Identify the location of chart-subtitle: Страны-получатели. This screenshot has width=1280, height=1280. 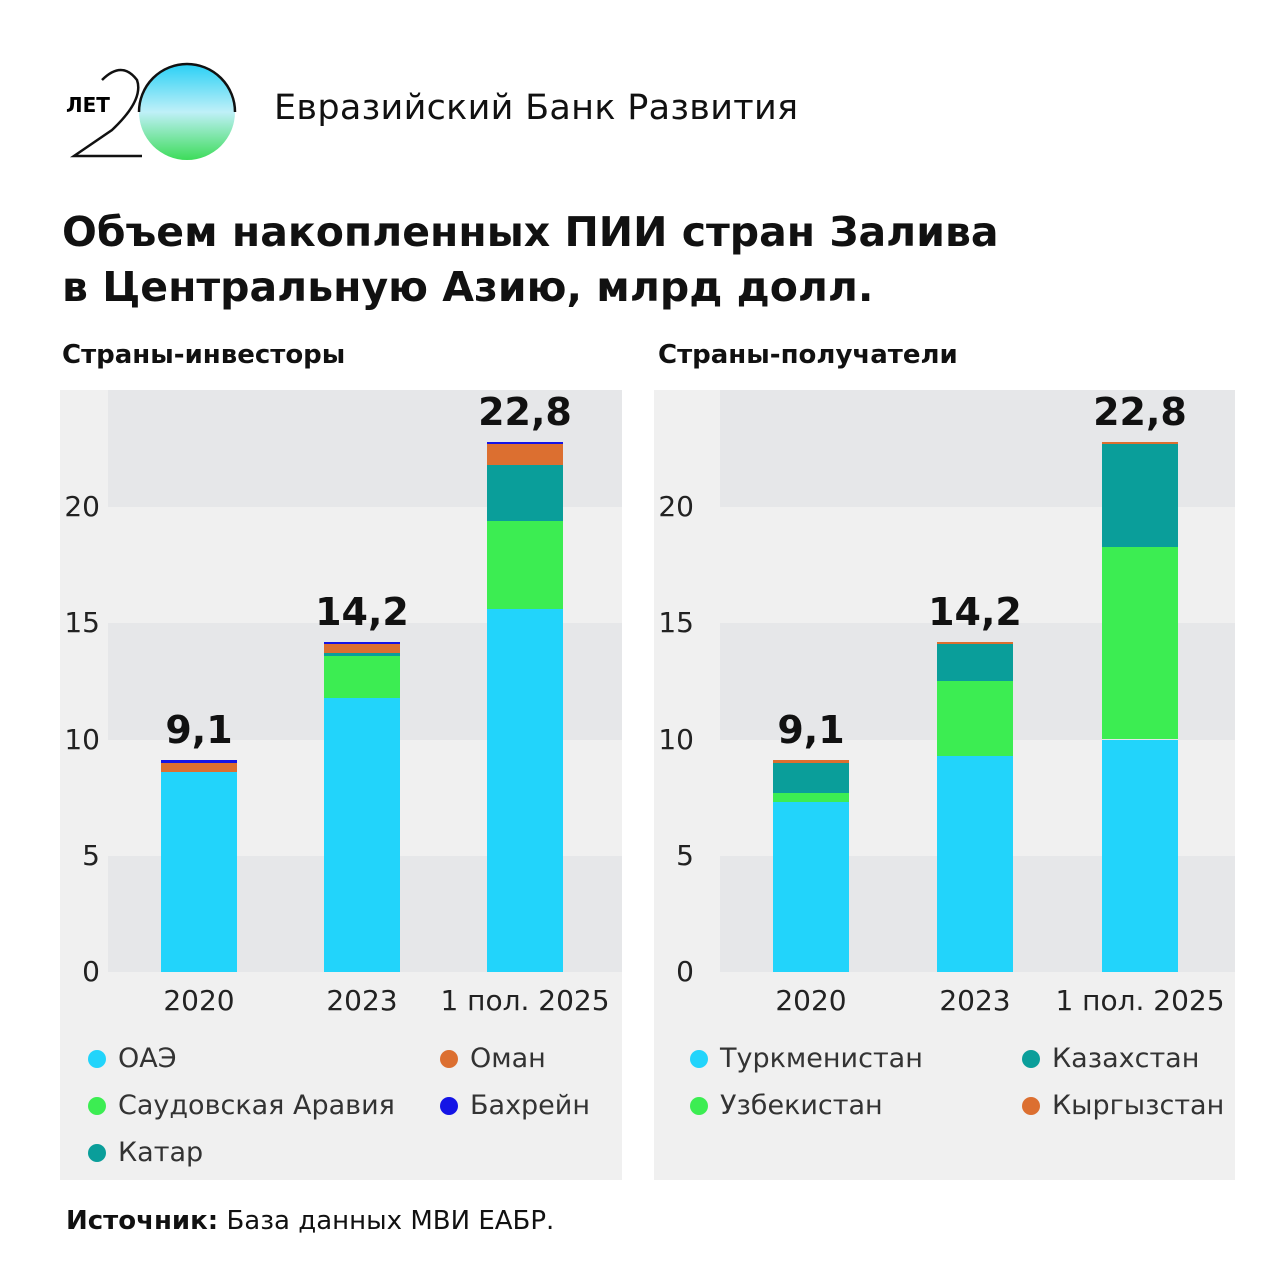
(808, 355).